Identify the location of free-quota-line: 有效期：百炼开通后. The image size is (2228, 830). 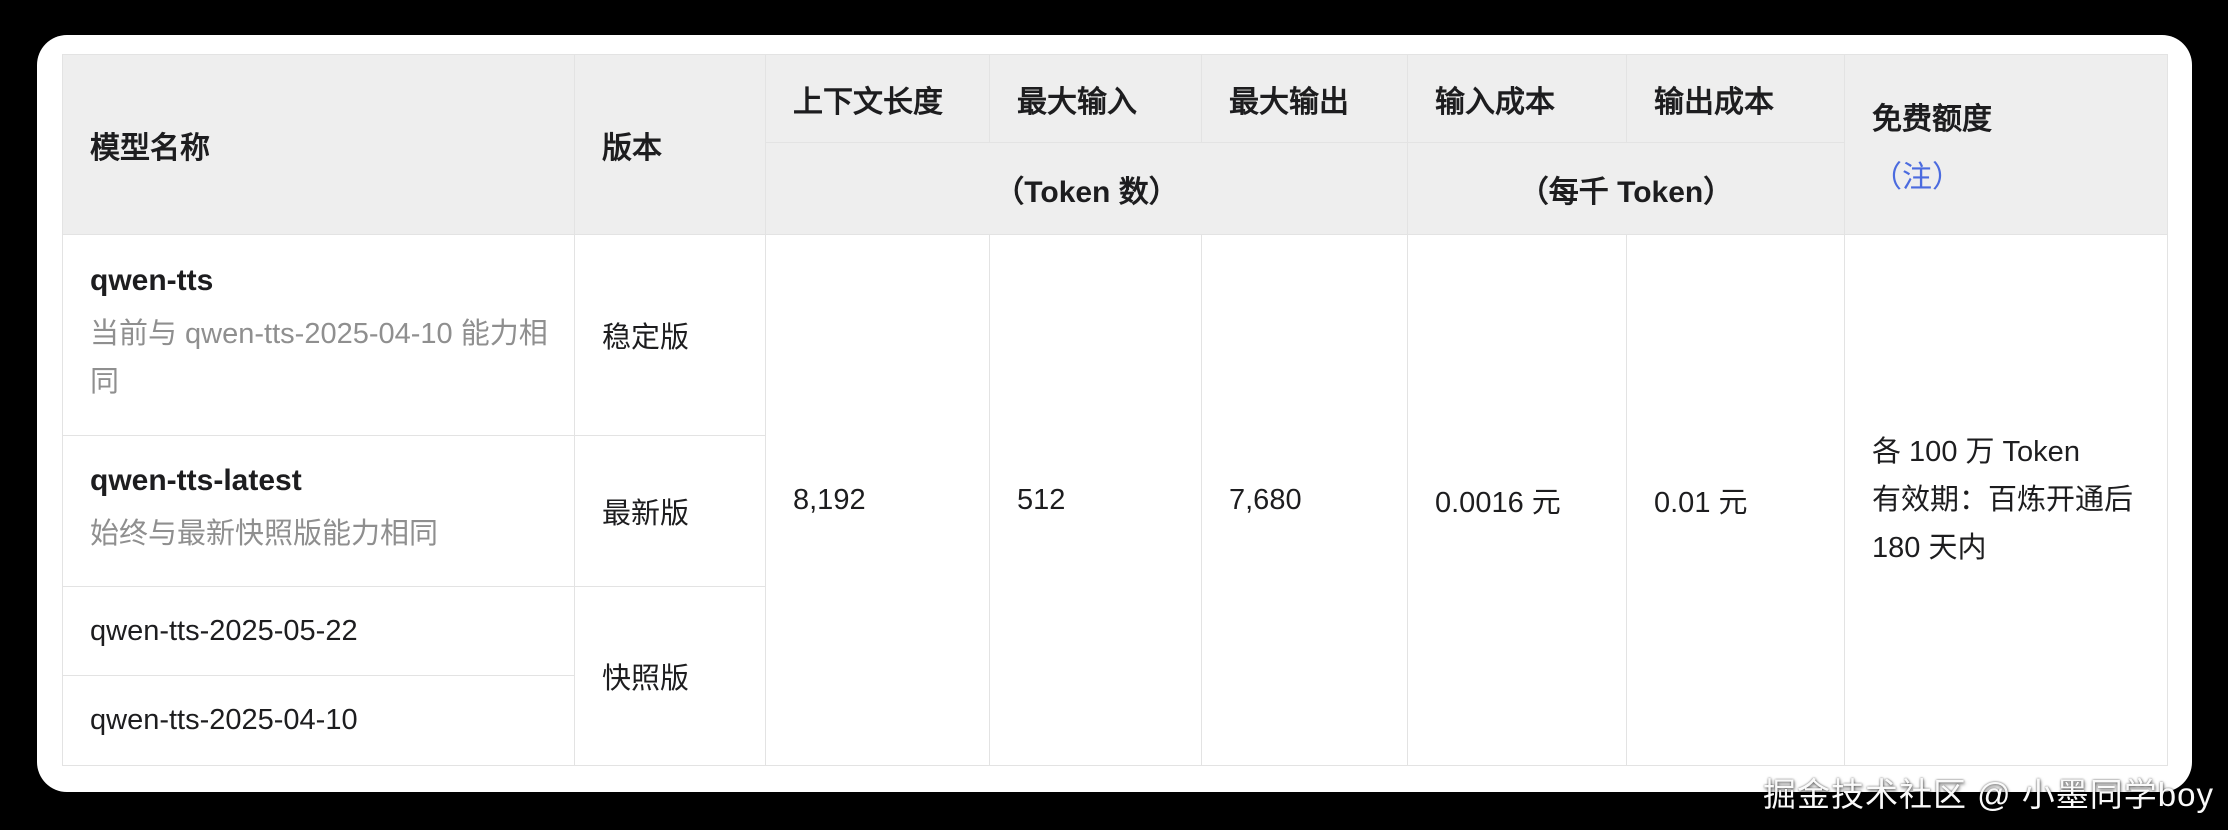
(2003, 500).